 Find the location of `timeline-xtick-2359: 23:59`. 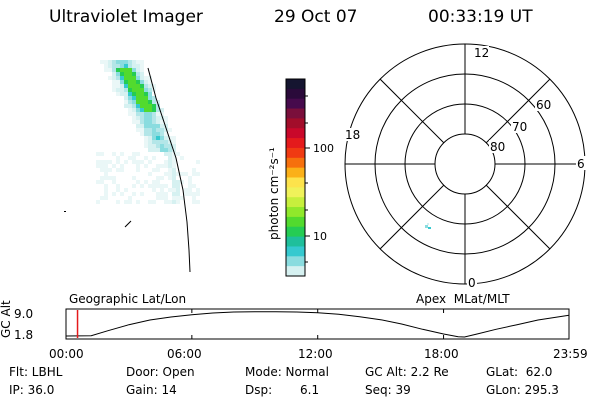

timeline-xtick-2359: 23:59 is located at coordinates (570, 354).